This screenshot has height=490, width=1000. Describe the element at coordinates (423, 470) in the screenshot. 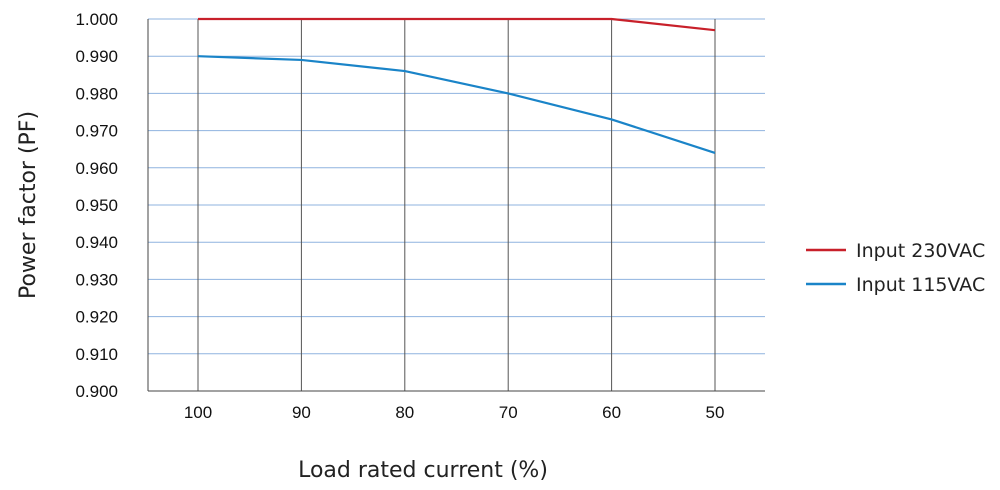

I see `x-axis-title: Load rated current (%)` at that location.